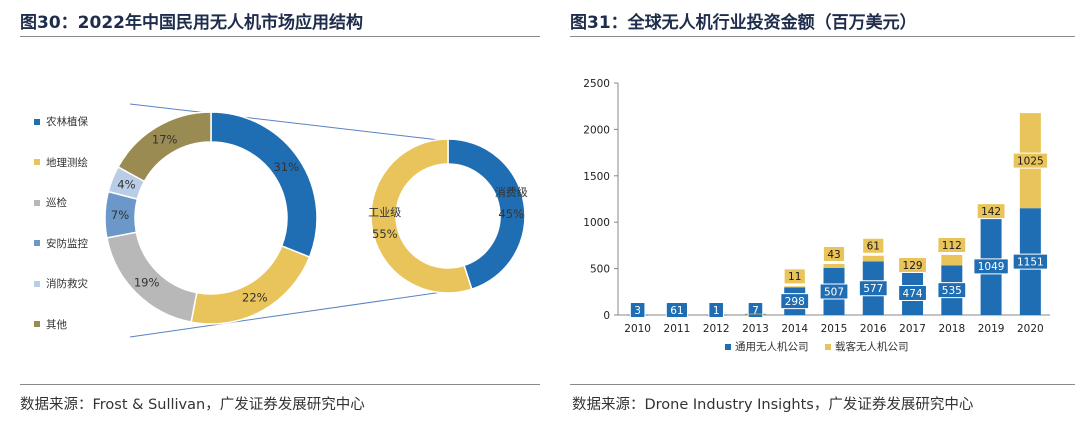 The image size is (1080, 426). Describe the element at coordinates (67, 243) in the screenshot. I see `pie-legend-label-3: 安防监控` at that location.